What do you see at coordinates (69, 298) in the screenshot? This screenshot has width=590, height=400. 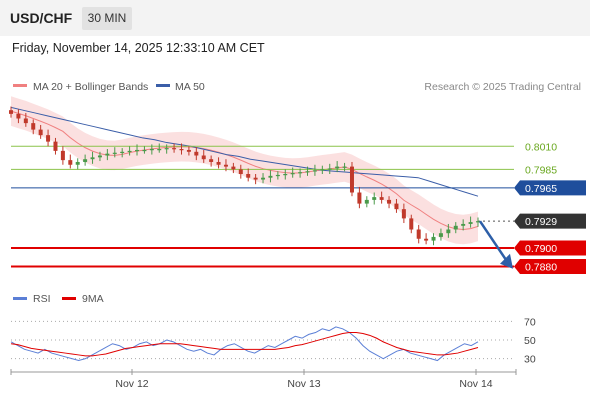 I see `ma9-legend-swatch` at bounding box center [69, 298].